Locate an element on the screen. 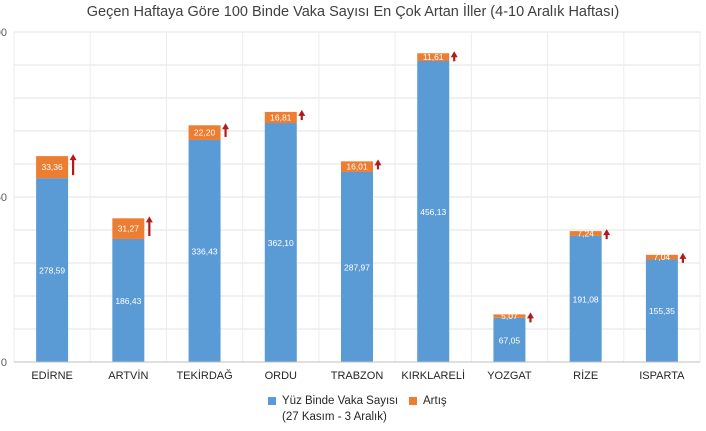 The image size is (706, 431). legend-label-cases-period: (27 Kasım - 3 Aralık) is located at coordinates (334, 417).